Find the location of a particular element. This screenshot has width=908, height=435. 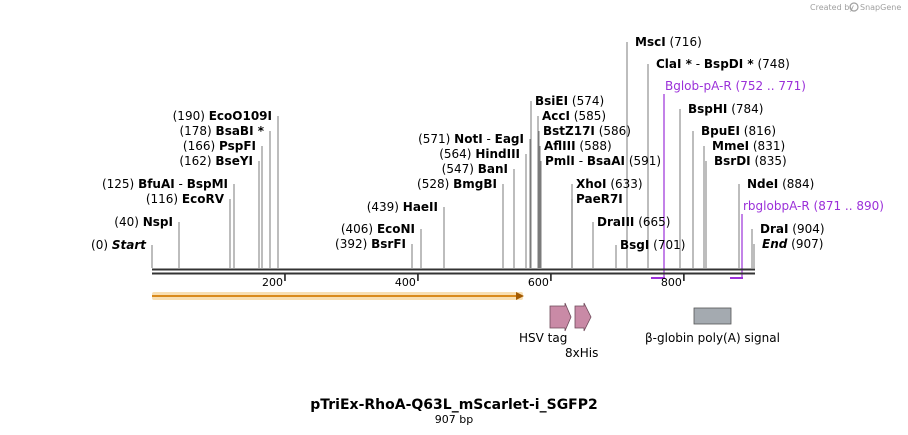

site-label: DraIII (665) is located at coordinates (633, 222).